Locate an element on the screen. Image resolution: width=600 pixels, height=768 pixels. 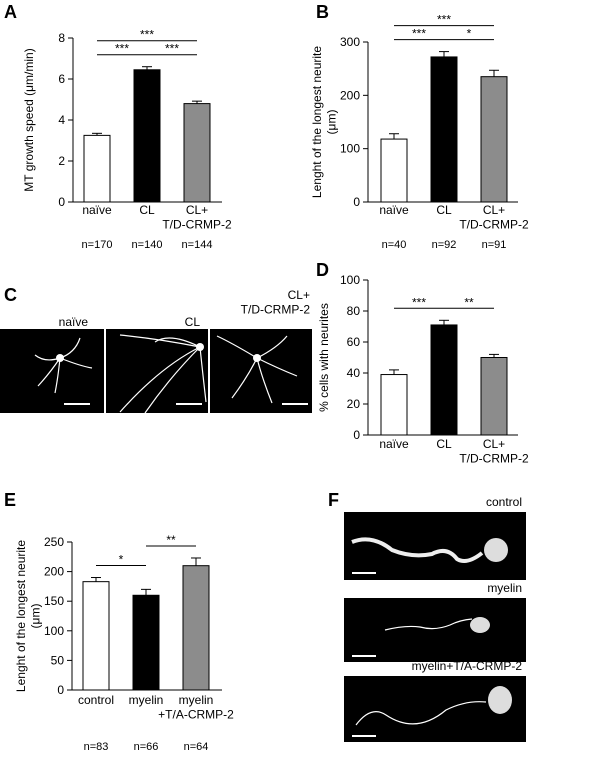
y-tick-label: 60 is located at coordinates (354, 342).